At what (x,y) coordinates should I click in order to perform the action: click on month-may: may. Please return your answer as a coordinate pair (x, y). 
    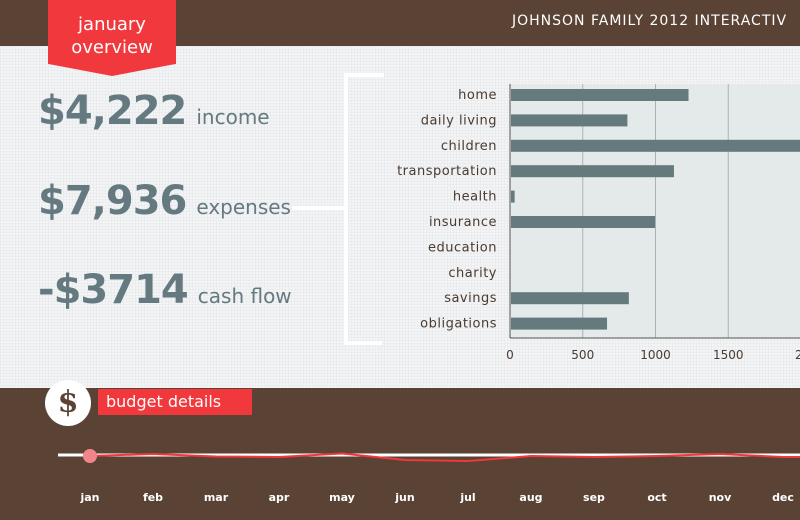
    Looking at the image, I should click on (342, 497).